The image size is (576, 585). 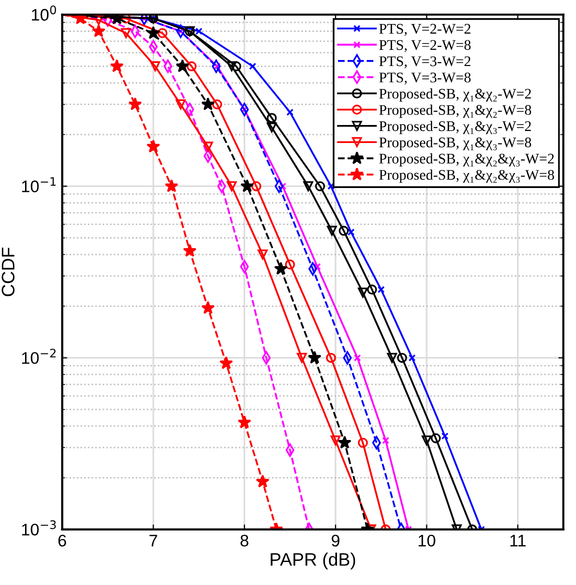 I want to click on legend-label: Proposed-SB, χ₁&χ₂&χ₃-W=8, so click(x=466, y=176).